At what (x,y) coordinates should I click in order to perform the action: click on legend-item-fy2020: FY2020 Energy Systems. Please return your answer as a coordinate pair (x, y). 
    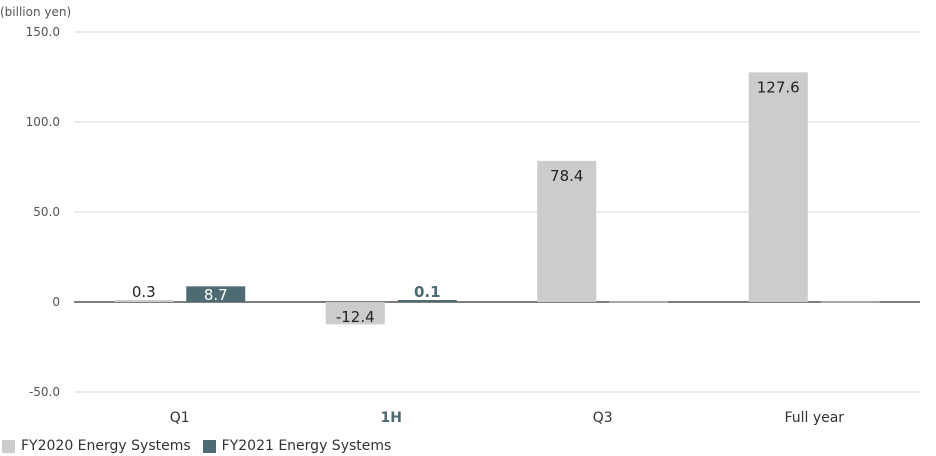
    Looking at the image, I should click on (96, 446).